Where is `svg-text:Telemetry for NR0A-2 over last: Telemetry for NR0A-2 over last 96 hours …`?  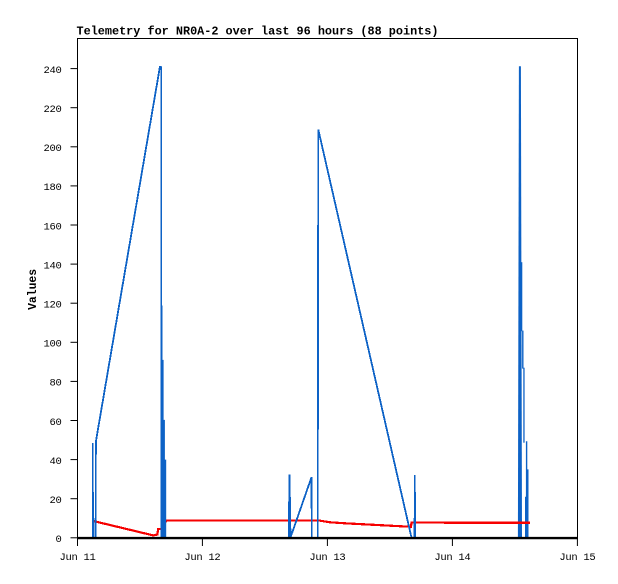 svg-text:Telemetry for NR0A-2 over last: Telemetry for NR0A-2 over last 96 hours … is located at coordinates (258, 31).